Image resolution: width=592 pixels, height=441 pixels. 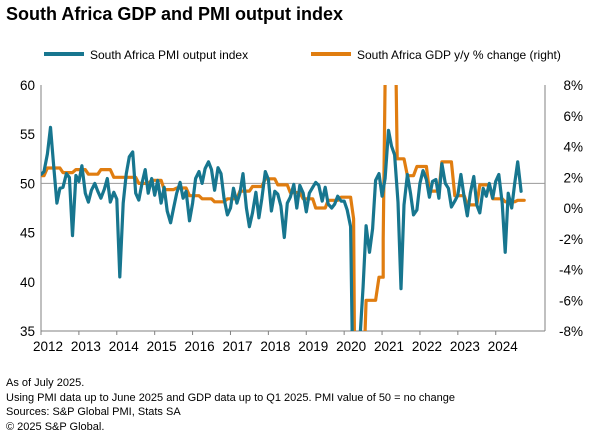 I want to click on left-y-tick-label: 40, so click(x=27, y=282).